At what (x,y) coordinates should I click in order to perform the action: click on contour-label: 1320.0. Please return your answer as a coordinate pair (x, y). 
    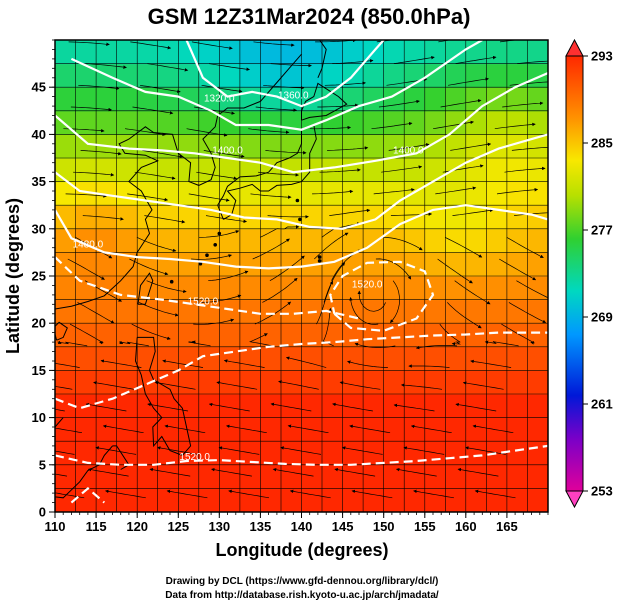
    Looking at the image, I should click on (219, 98).